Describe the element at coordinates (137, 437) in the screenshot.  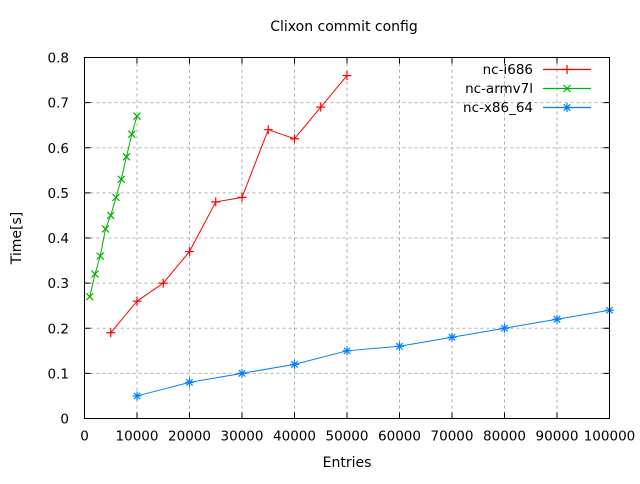
I see `x-tick-label-10000: 10000` at that location.